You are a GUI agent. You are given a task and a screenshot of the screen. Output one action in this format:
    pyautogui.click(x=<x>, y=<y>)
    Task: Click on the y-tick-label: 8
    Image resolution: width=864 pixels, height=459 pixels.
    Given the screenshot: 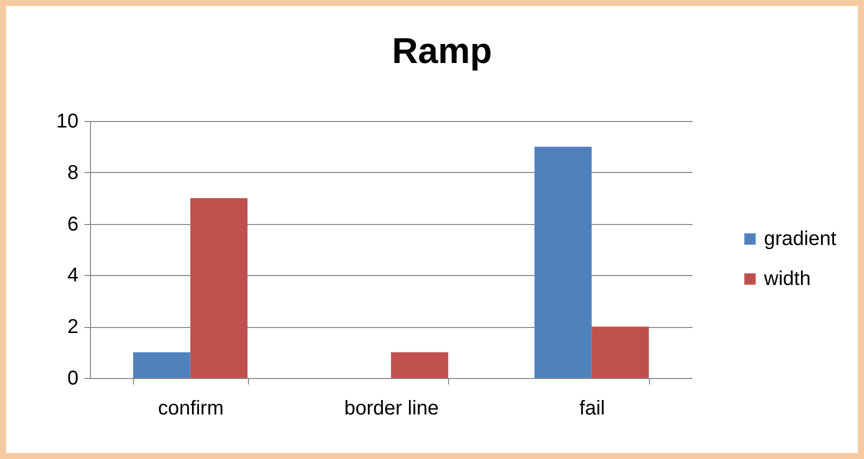 What is the action you would take?
    pyautogui.click(x=72, y=173)
    